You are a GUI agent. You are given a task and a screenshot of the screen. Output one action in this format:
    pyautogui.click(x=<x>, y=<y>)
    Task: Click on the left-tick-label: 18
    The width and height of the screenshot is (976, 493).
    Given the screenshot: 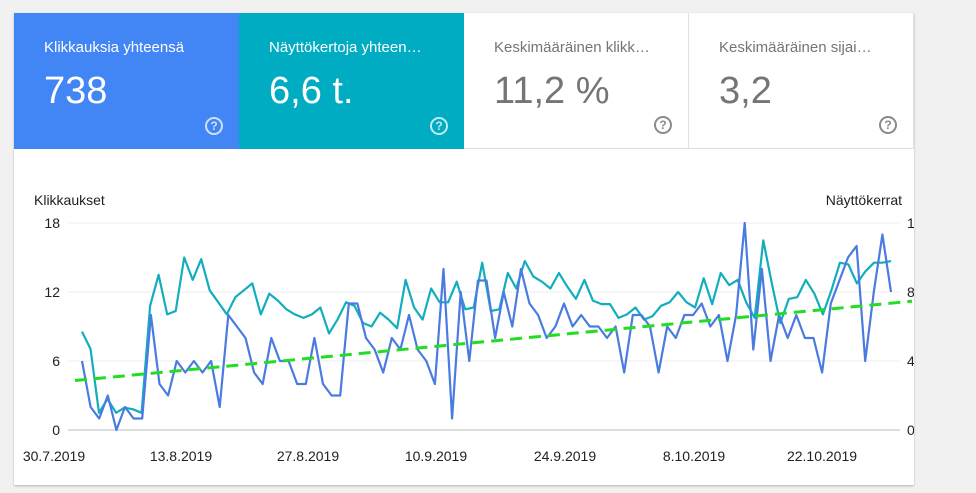 What is the action you would take?
    pyautogui.click(x=52, y=223)
    